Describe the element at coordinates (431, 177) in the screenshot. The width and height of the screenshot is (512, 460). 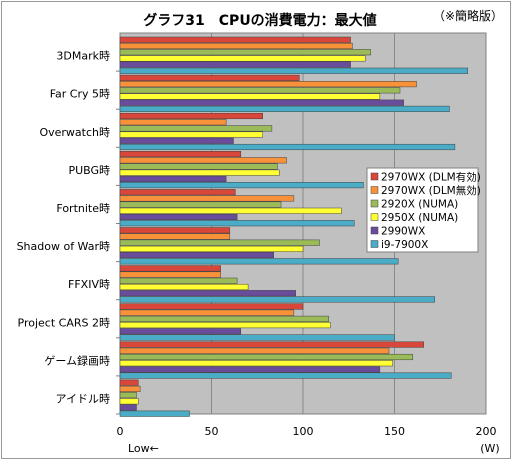
I see `legend-label: 2970WX (DLM有効)` at that location.